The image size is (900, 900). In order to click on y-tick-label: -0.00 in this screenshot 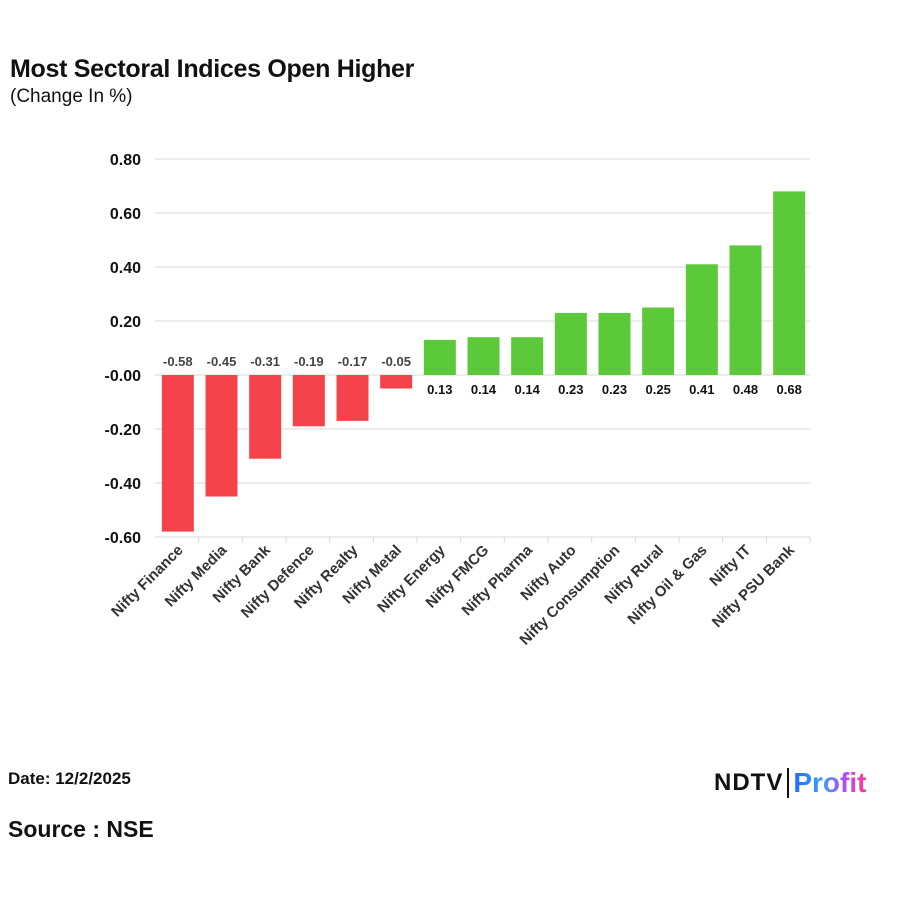, I will do `click(123, 376)`.